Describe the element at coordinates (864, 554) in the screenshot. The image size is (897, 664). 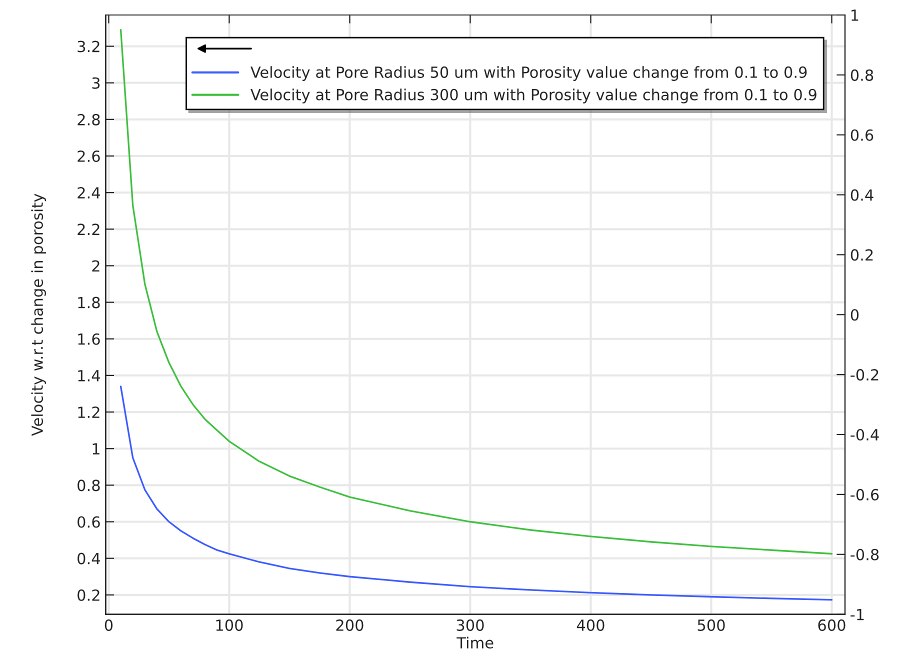
I see `y2-tick-label: -0.8` at that location.